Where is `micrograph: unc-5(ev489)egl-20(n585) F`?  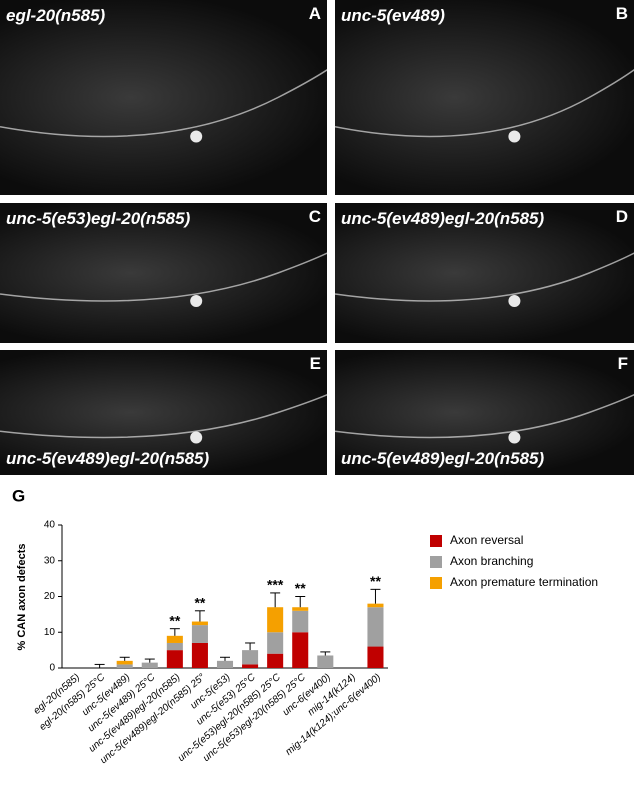
micrograph: unc-5(ev489)egl-20(n585) F is located at coordinates (484, 412).